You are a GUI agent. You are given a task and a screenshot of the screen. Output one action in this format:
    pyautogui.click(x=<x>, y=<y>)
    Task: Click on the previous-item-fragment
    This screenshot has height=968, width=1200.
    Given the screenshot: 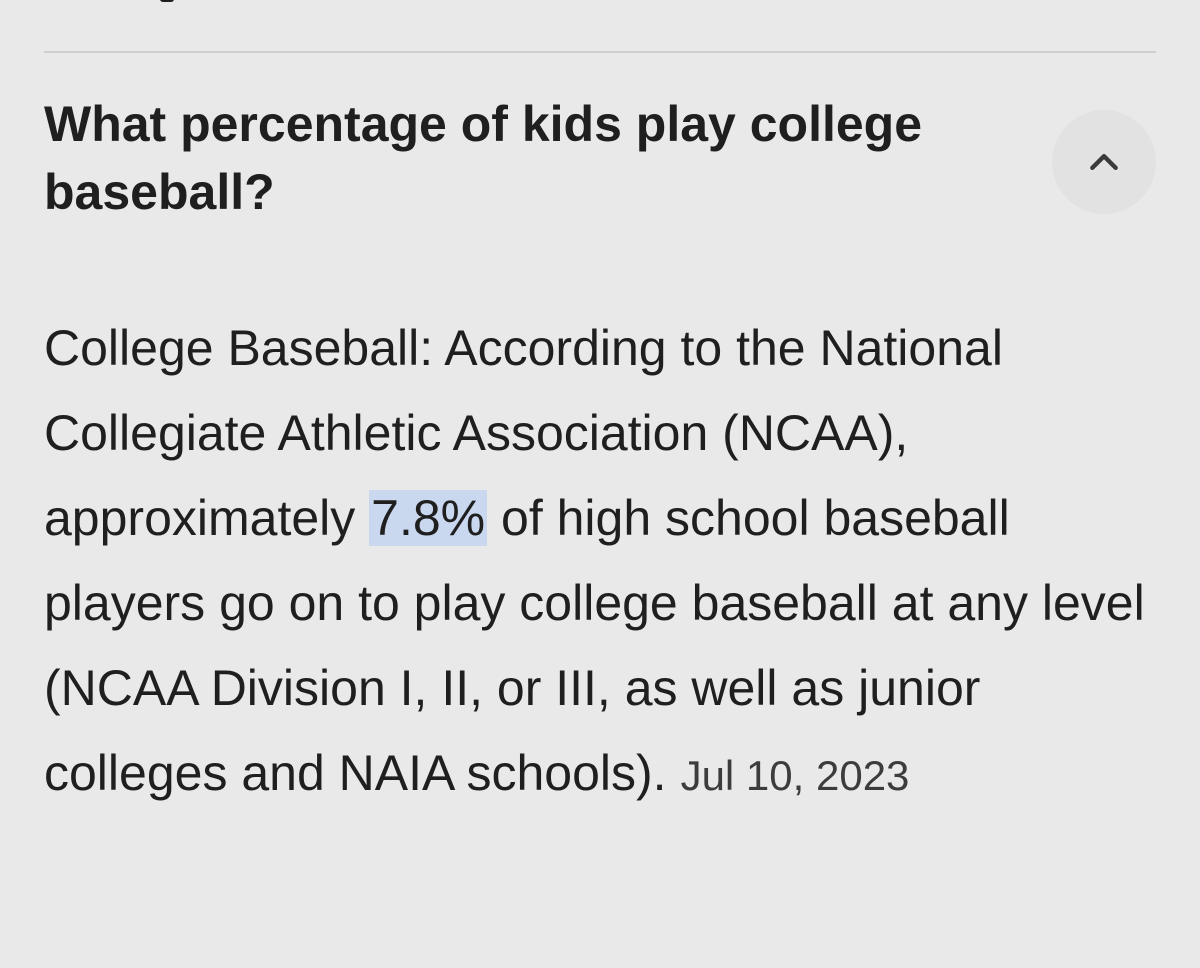 What is the action you would take?
    pyautogui.click(x=167, y=1)
    